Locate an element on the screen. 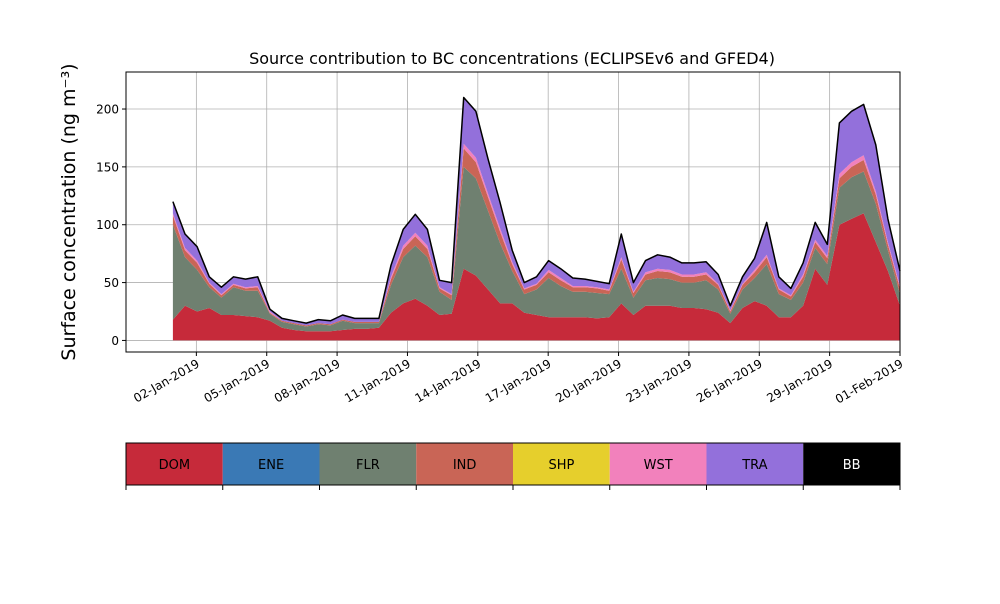 The width and height of the screenshot is (1000, 604). legend-colorbar: DOM ENE FLR IND SHP WST TRA BB is located at coordinates (513, 466).